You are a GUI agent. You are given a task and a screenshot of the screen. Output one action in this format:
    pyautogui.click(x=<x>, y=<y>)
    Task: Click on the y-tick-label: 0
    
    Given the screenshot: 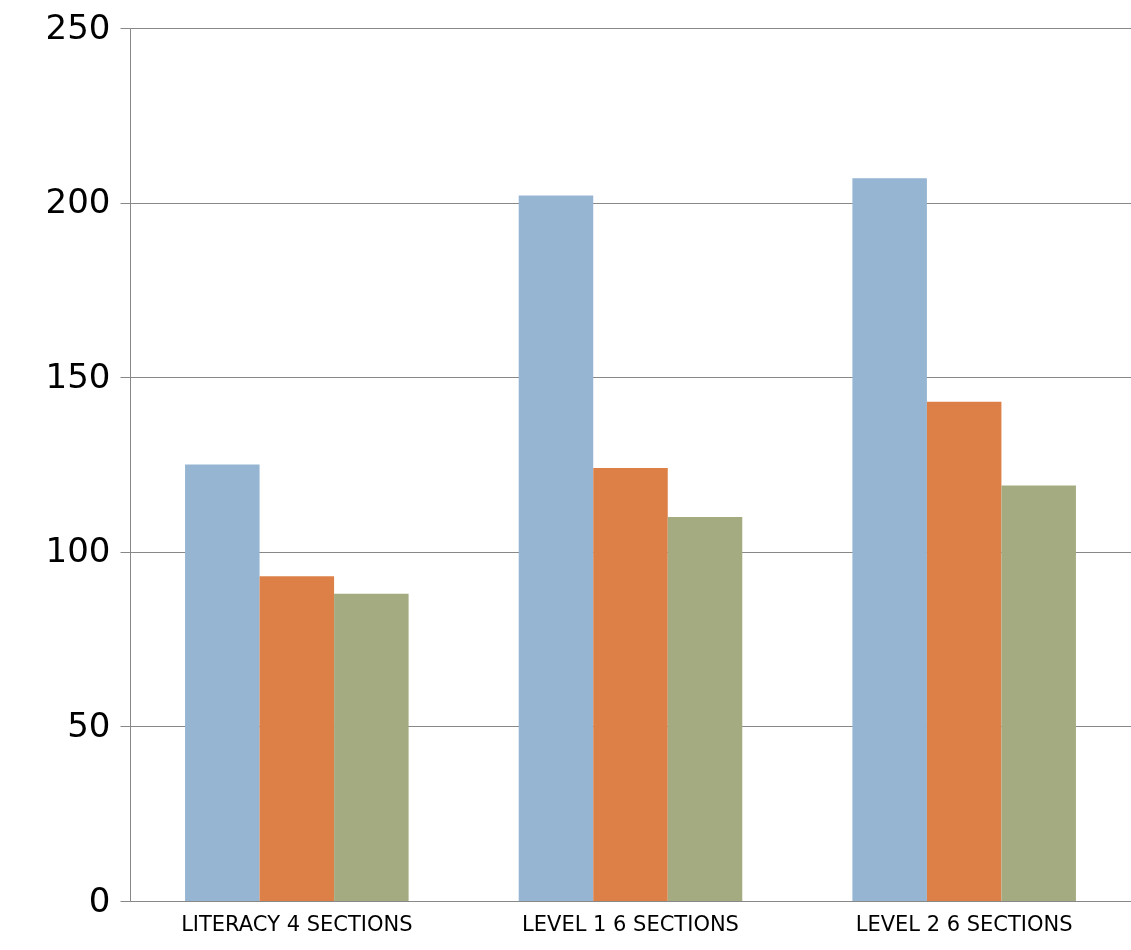 What is the action you would take?
    pyautogui.click(x=99, y=899)
    